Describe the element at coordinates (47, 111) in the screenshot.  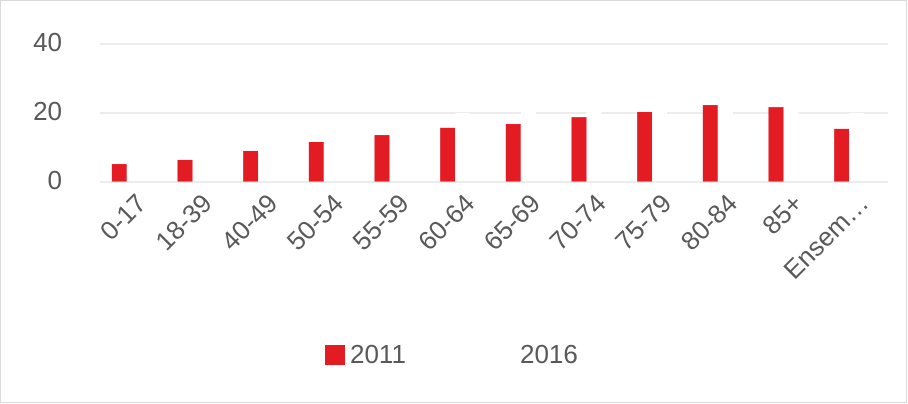
I see `y-tick-label: 20` at that location.